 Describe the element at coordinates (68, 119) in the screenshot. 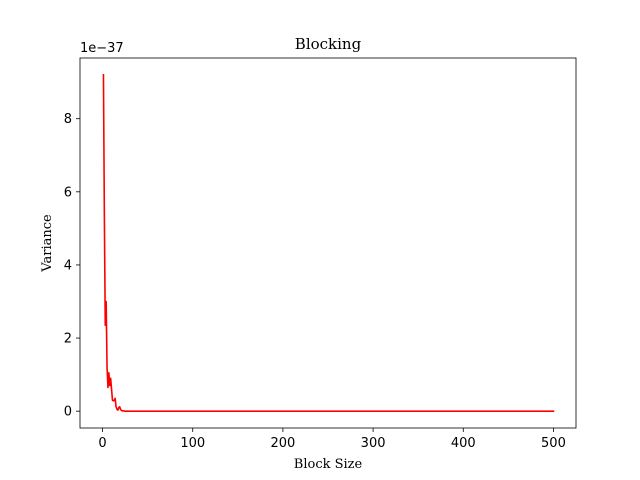

I see `y-tick-label: 8` at that location.